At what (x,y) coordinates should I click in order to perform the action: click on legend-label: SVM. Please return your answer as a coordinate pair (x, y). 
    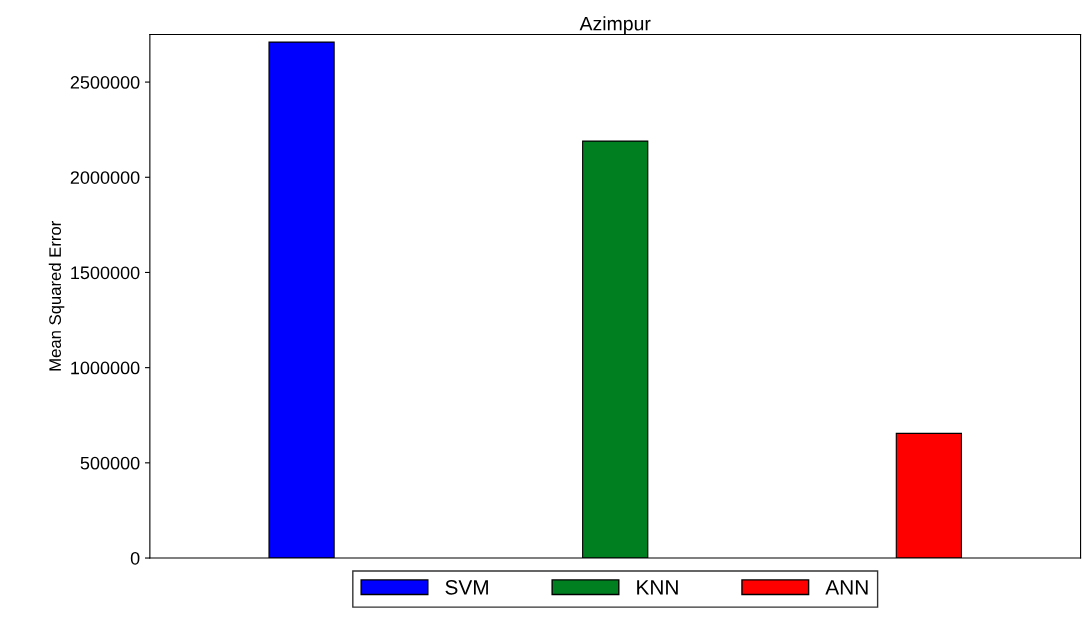
    Looking at the image, I should click on (466, 587).